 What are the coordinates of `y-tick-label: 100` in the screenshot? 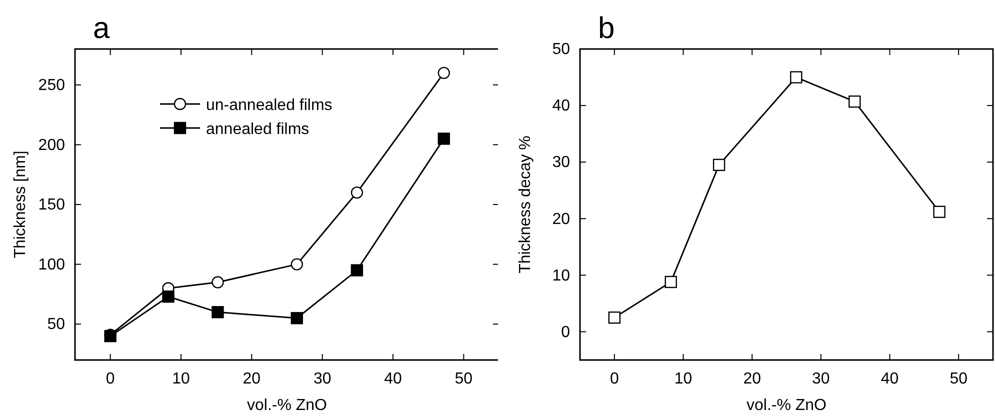 It's located at (52, 265).